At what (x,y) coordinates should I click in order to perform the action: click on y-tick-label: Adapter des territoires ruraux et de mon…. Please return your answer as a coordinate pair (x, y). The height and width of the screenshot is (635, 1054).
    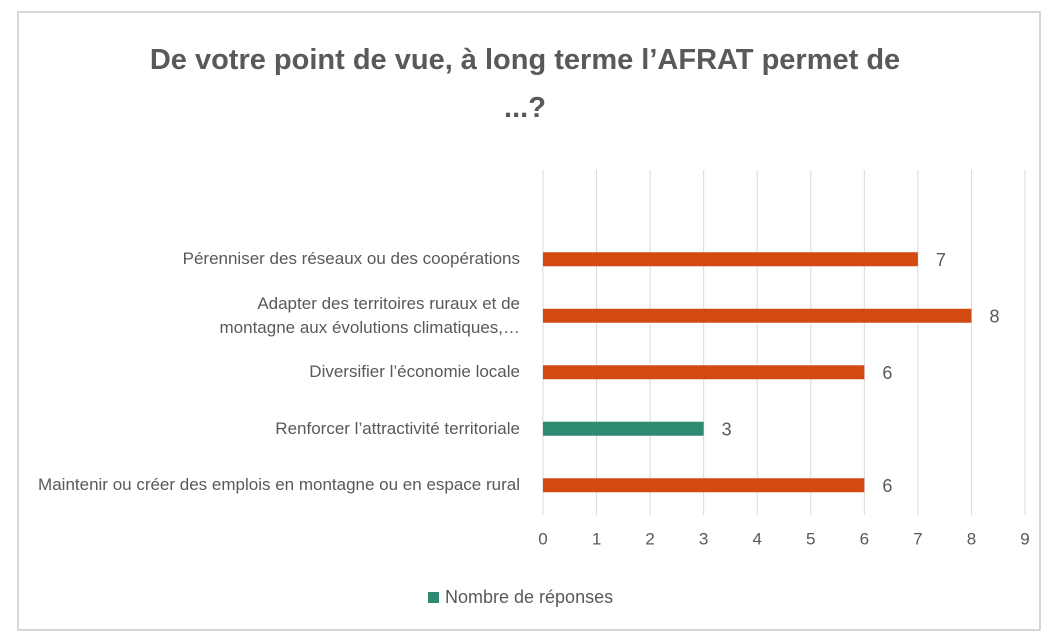
    Looking at the image, I should click on (370, 315).